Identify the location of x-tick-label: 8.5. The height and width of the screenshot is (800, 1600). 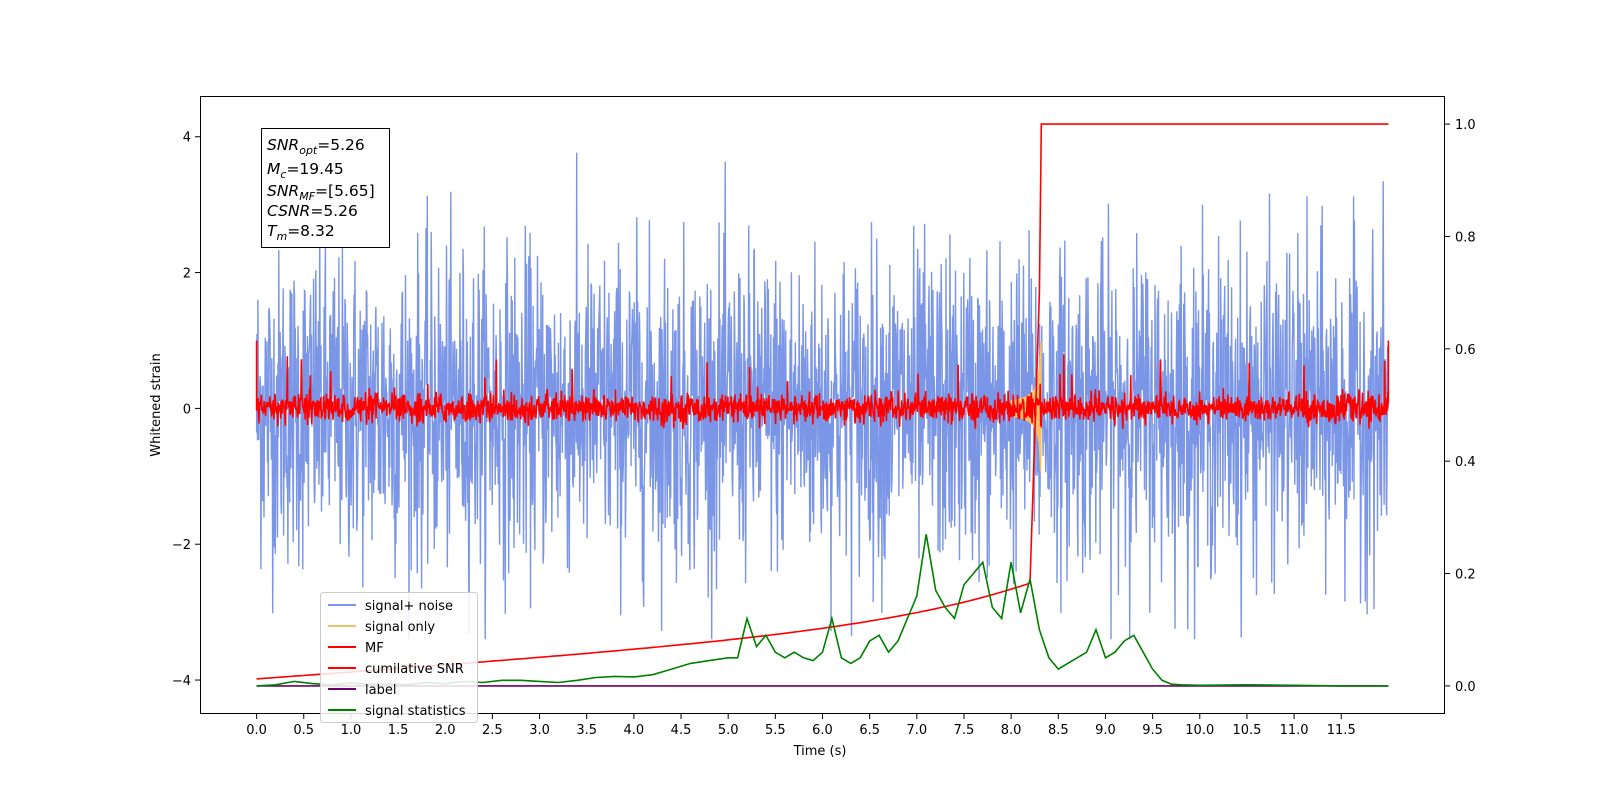
(1058, 730).